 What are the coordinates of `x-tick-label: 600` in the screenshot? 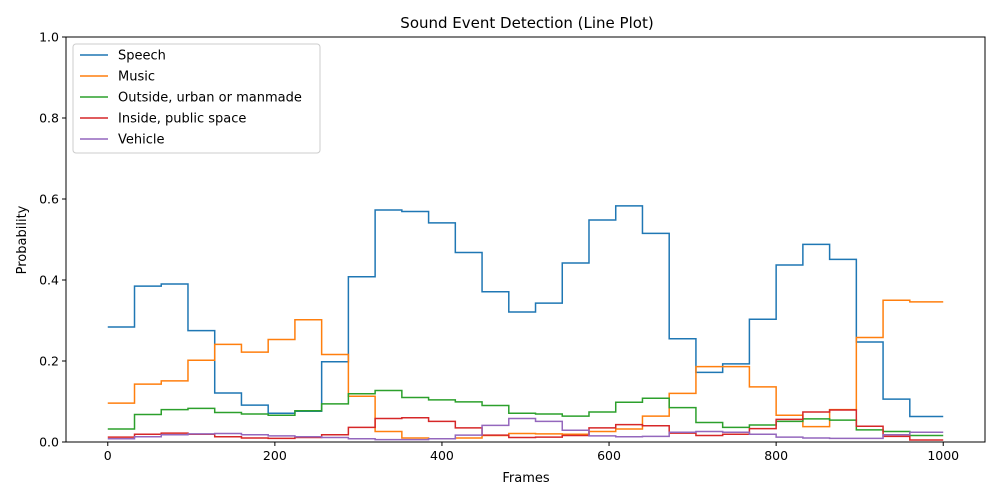 It's located at (609, 455).